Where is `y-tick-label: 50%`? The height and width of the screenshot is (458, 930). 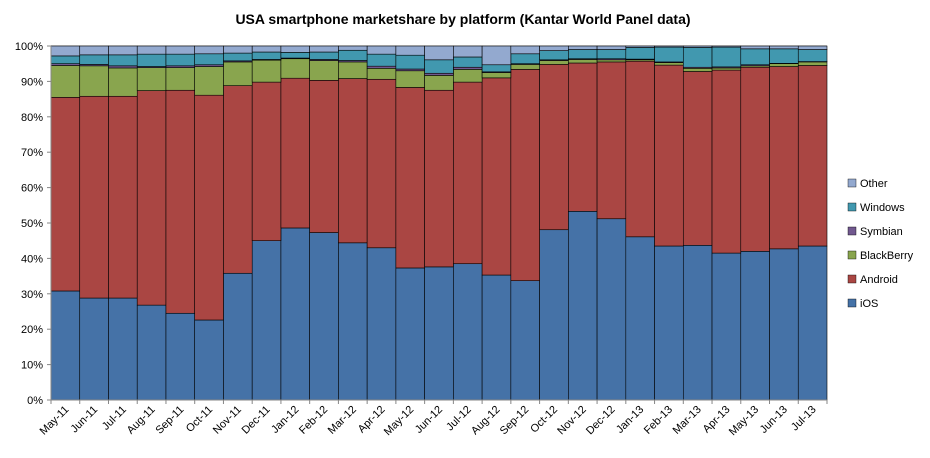
y-tick-label: 50% is located at coordinates (32, 224).